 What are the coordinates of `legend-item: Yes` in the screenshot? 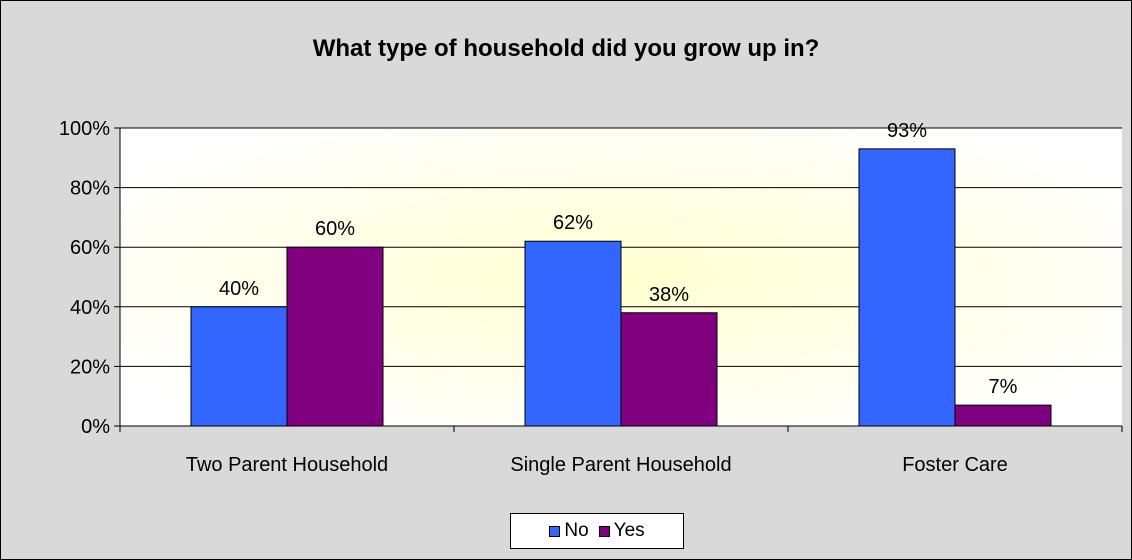 It's located at (621, 531).